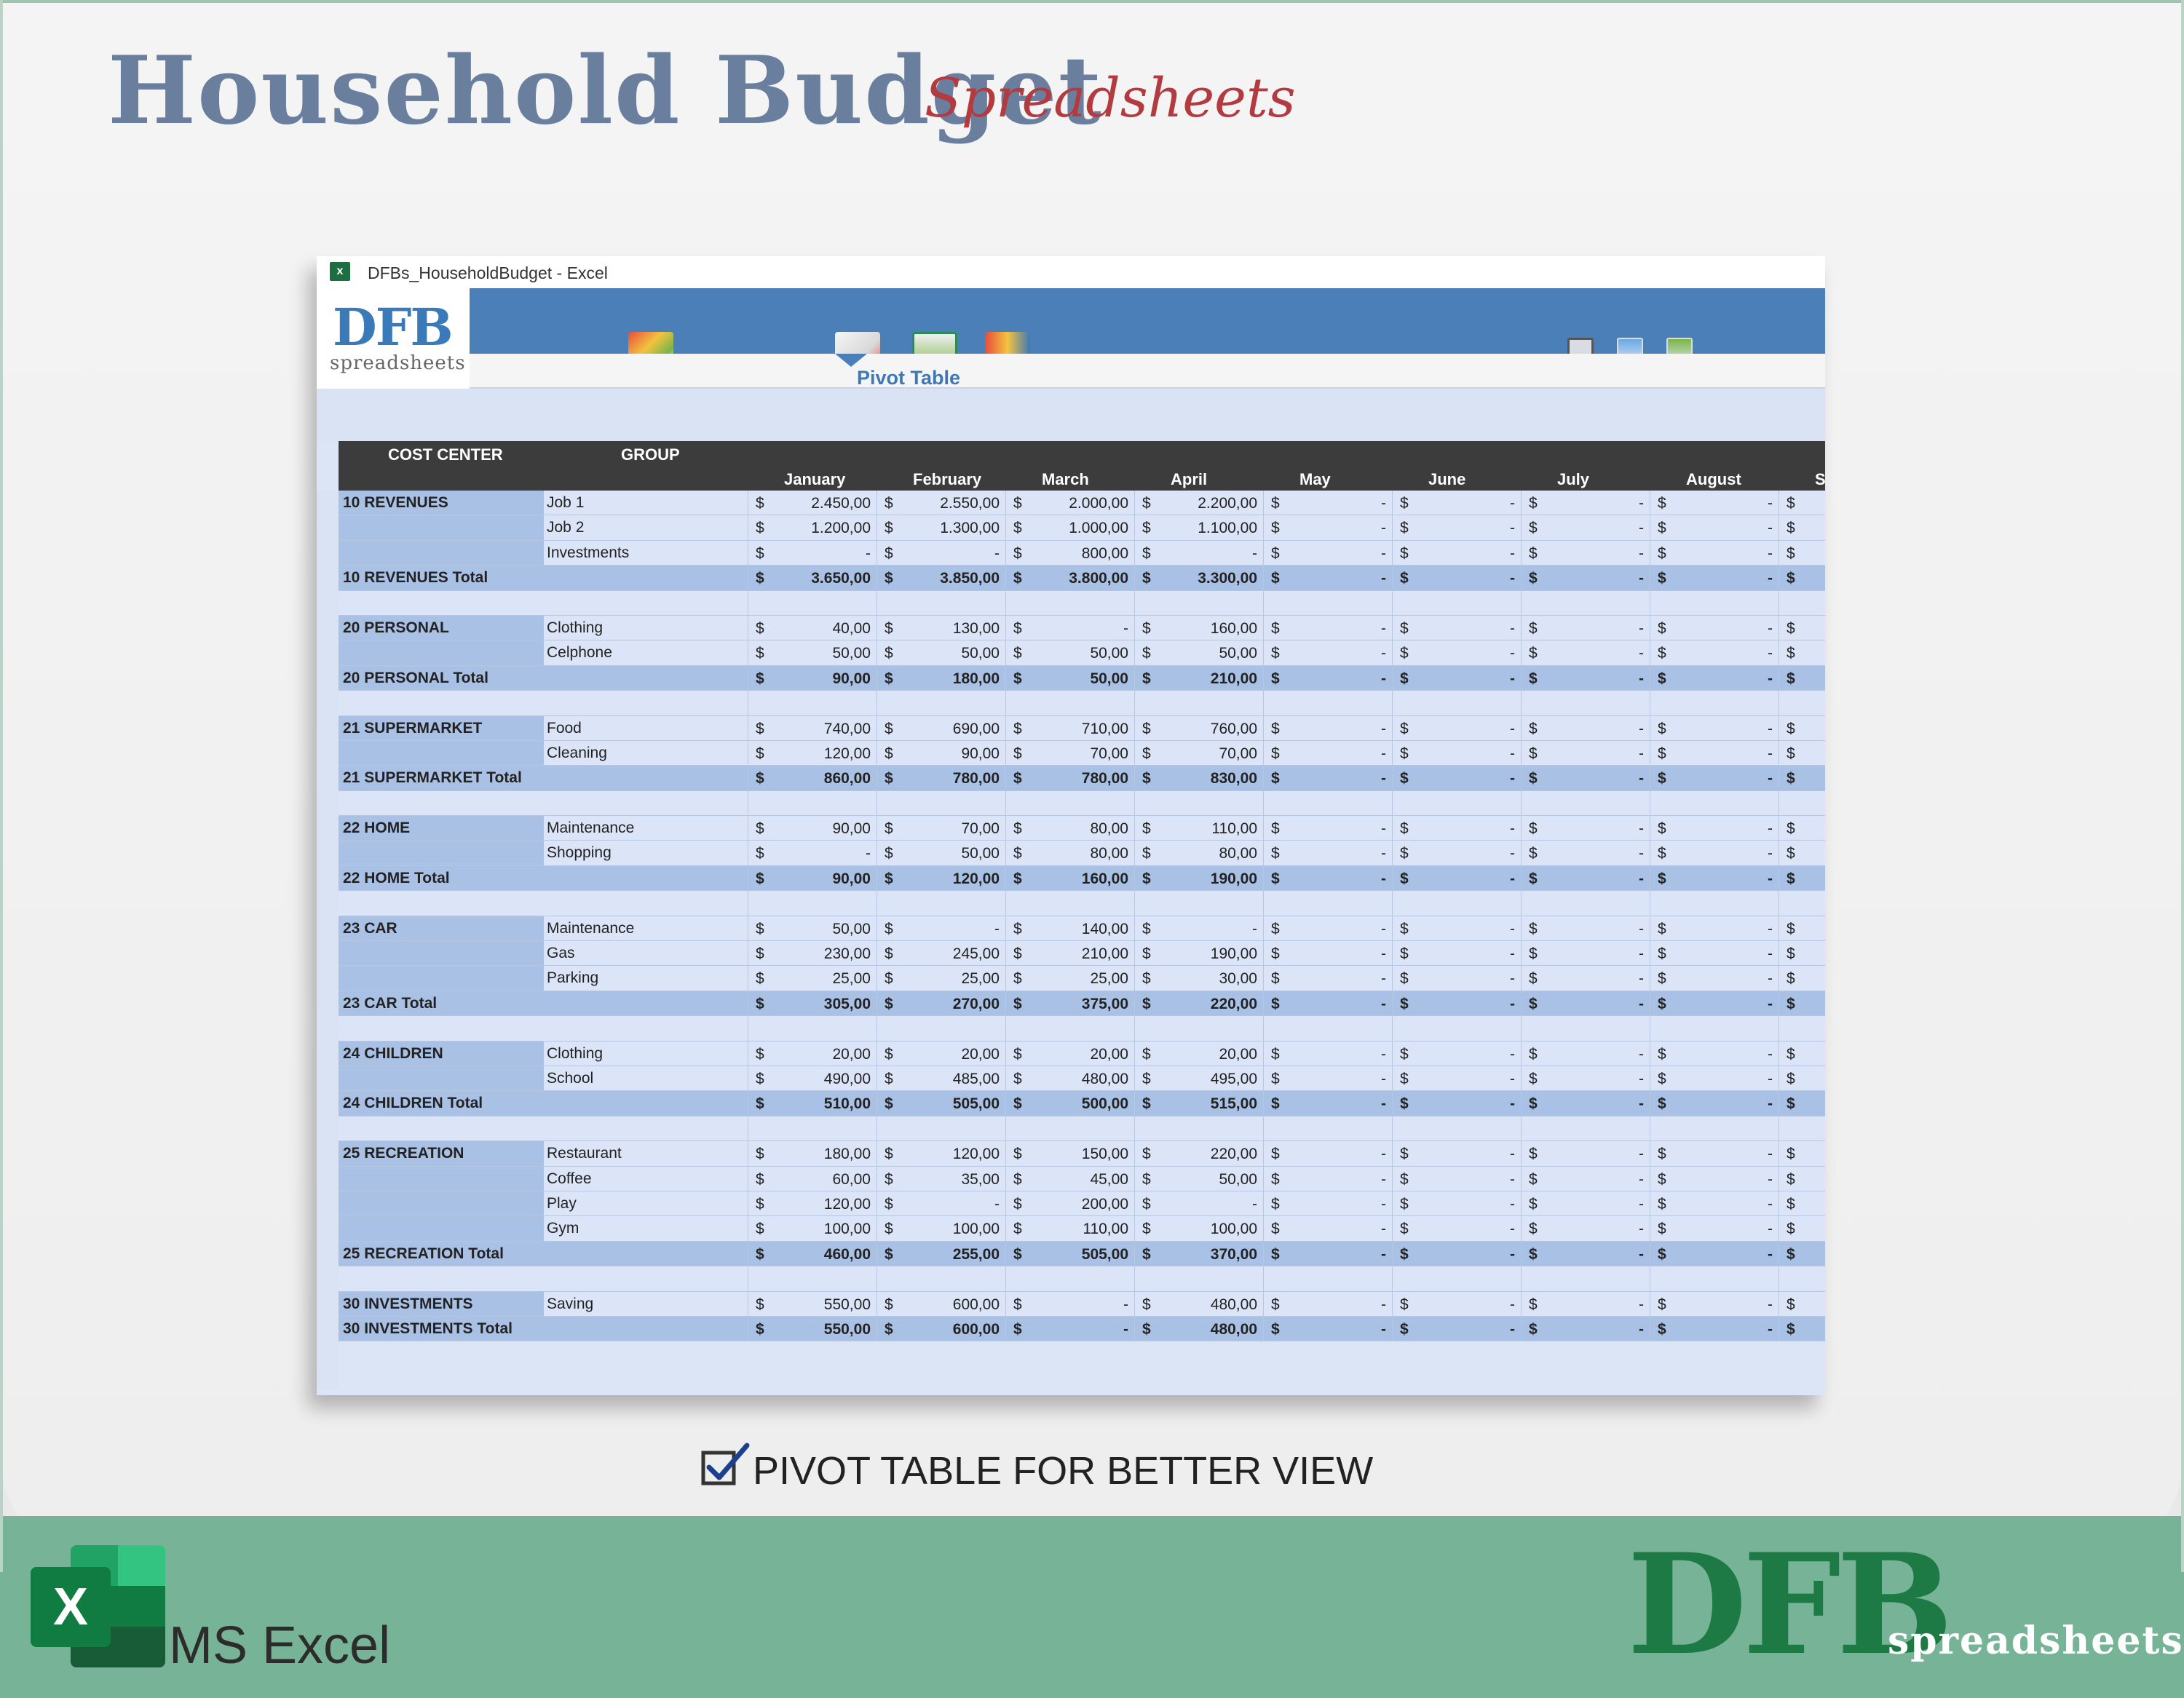 The height and width of the screenshot is (1698, 2184). Describe the element at coordinates (941, 778) in the screenshot. I see `value-cell: $780,00` at that location.